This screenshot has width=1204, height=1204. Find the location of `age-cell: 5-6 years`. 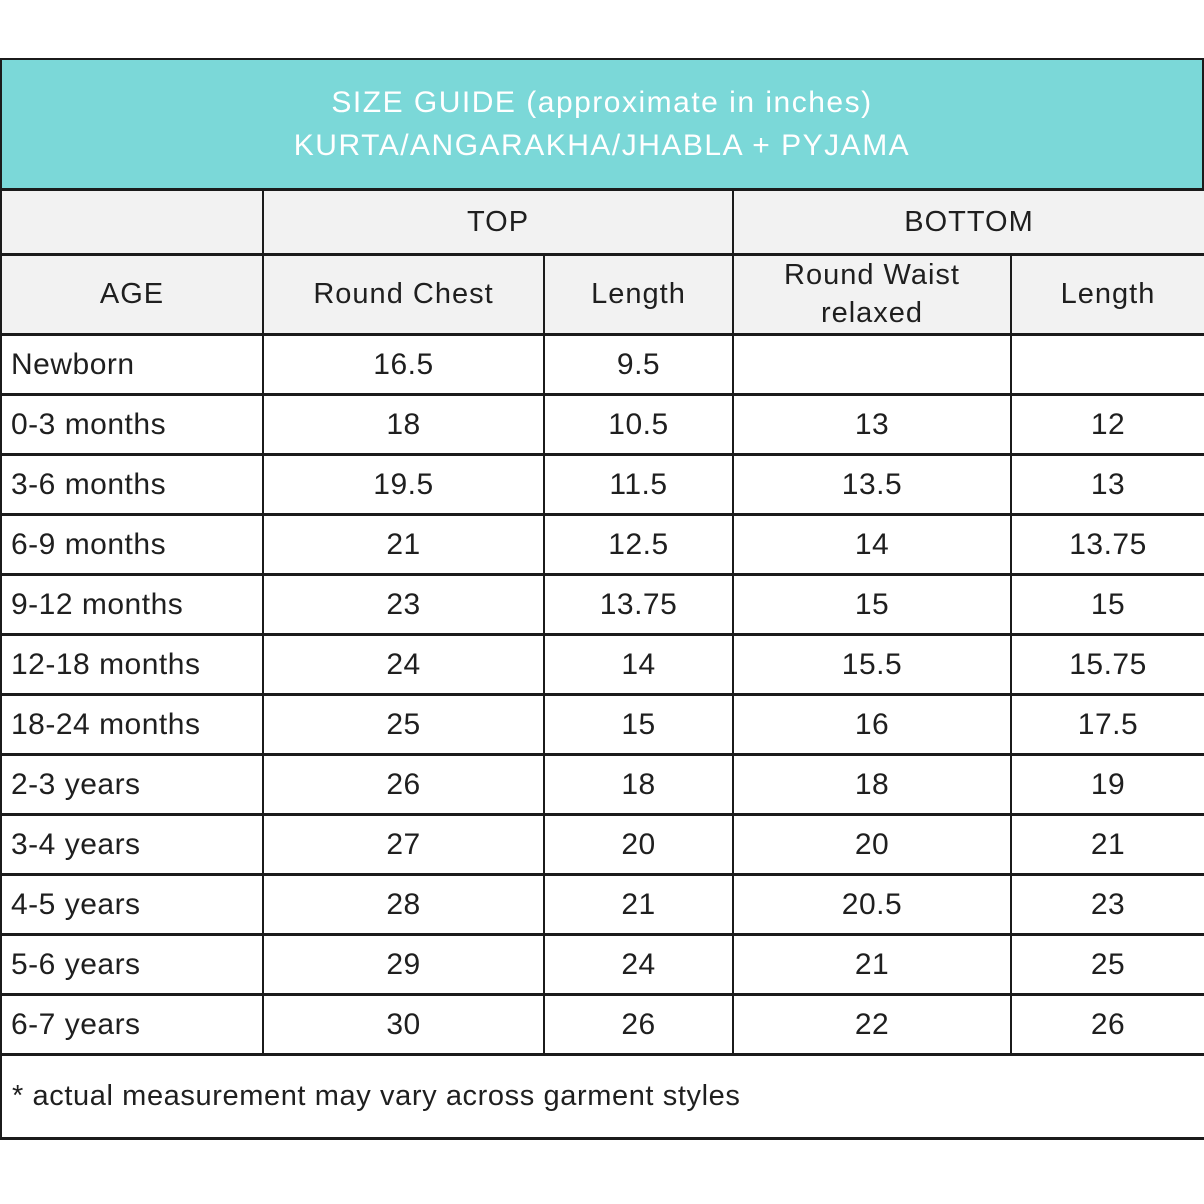

age-cell: 5-6 years is located at coordinates (132, 964).